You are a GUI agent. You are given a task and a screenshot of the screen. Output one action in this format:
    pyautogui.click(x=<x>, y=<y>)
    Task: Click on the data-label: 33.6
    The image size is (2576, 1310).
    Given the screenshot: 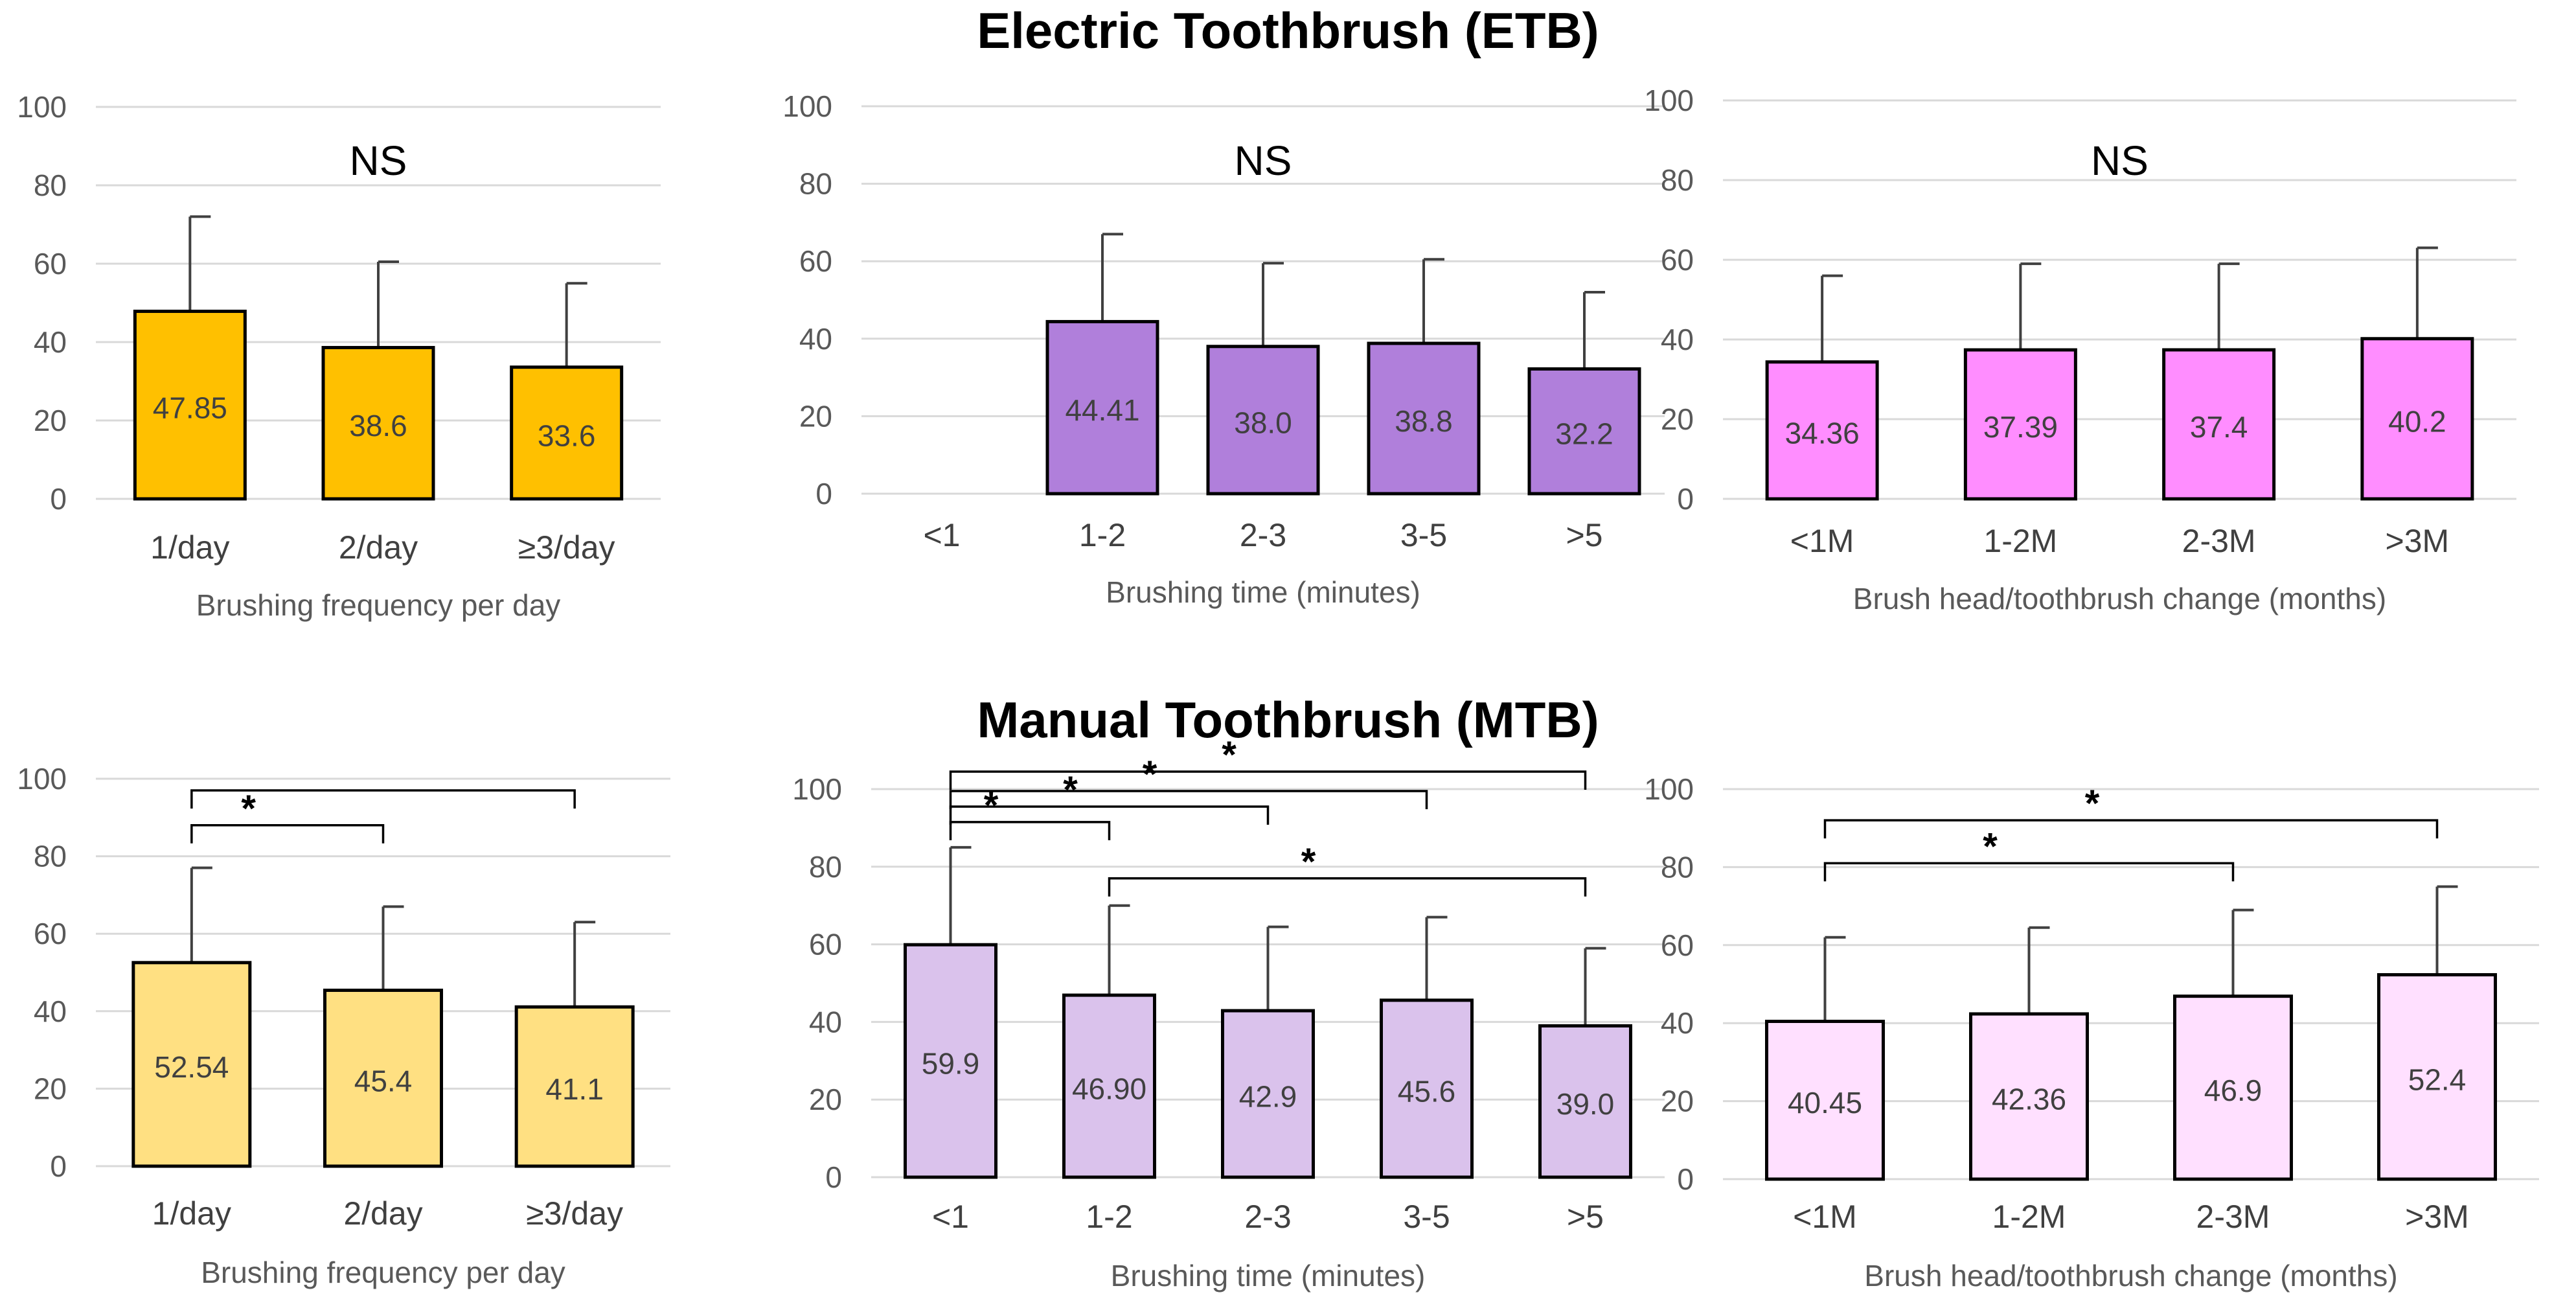 What is the action you would take?
    pyautogui.click(x=567, y=435)
    